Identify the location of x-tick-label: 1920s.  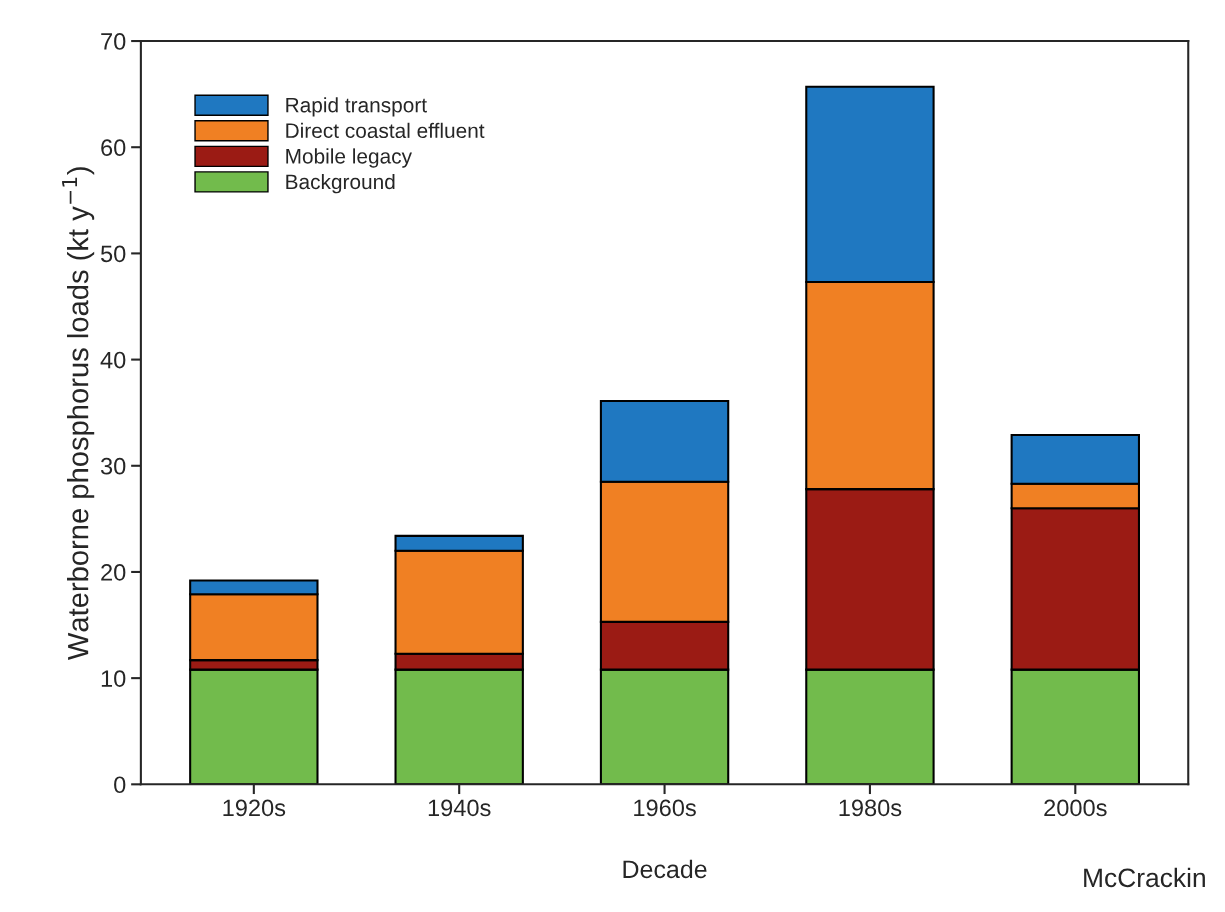
(254, 808).